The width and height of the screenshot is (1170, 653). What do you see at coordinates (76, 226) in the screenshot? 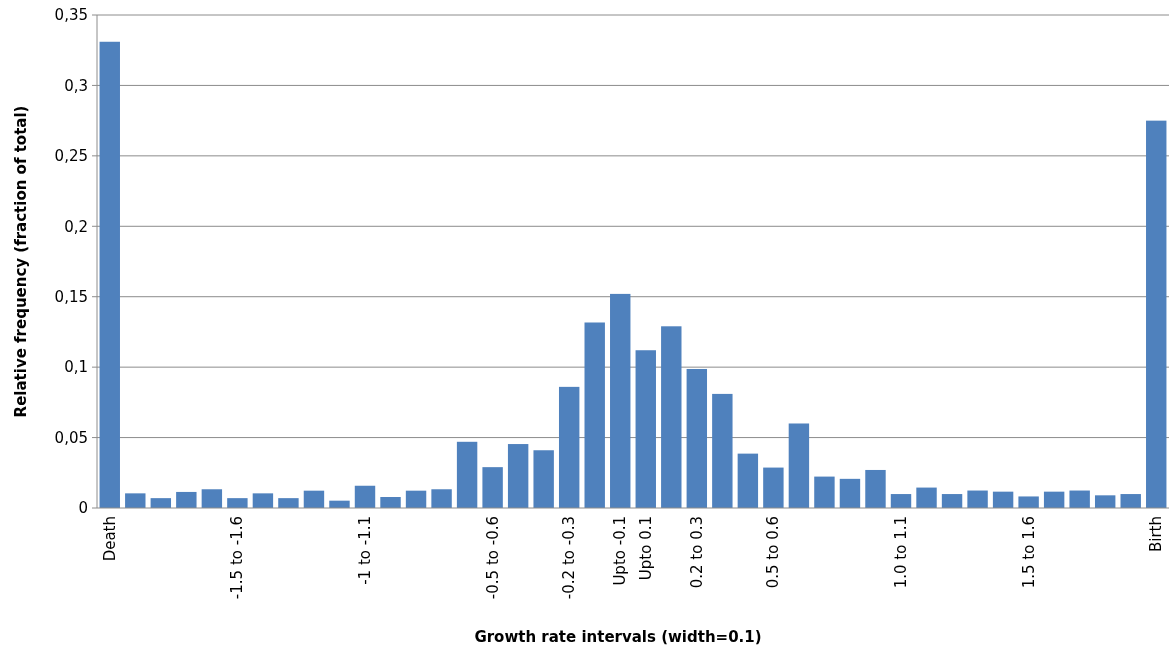
I see `y-tick-label: 0,2` at bounding box center [76, 226].